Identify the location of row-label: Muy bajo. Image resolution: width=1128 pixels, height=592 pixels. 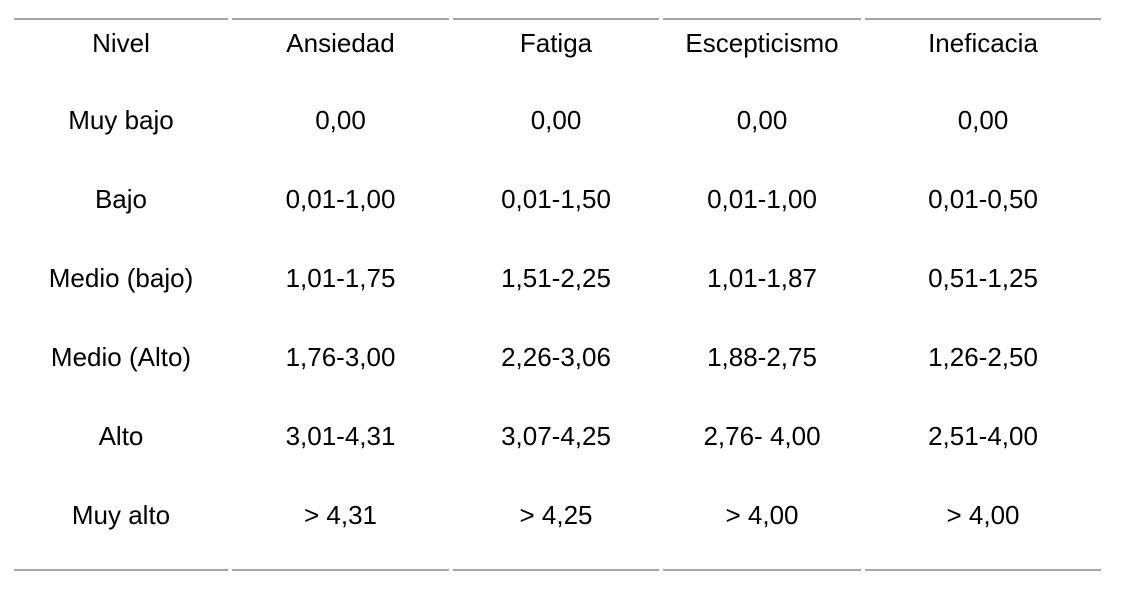
(121, 120).